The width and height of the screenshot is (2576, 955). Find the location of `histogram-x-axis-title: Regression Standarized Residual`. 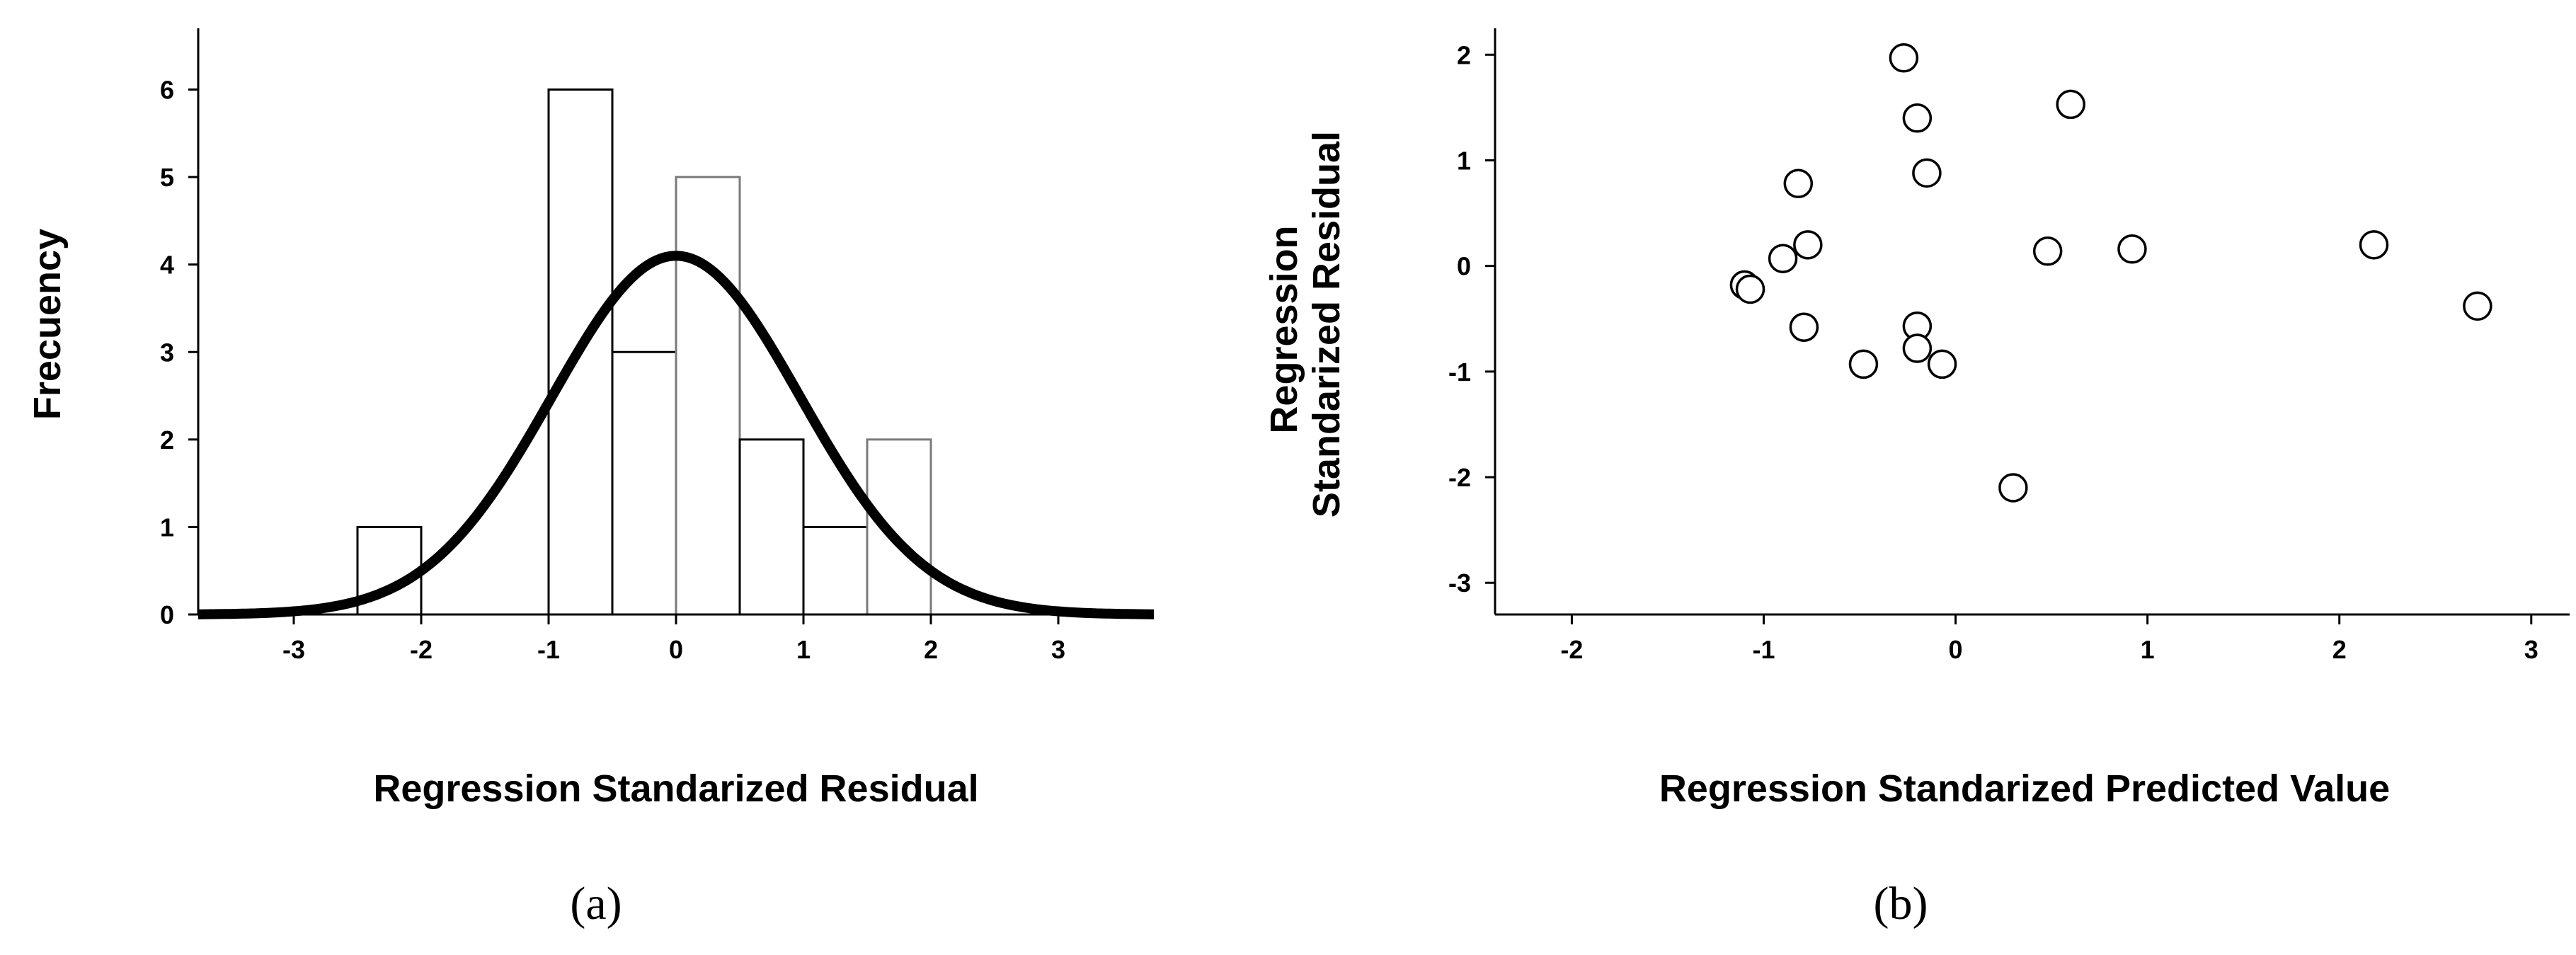

histogram-x-axis-title: Regression Standarized Residual is located at coordinates (675, 788).